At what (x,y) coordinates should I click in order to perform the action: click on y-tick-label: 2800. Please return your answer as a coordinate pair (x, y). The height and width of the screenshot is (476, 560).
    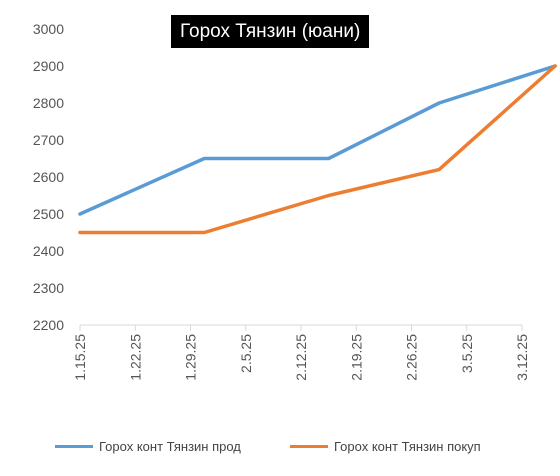
    Looking at the image, I should click on (48, 103).